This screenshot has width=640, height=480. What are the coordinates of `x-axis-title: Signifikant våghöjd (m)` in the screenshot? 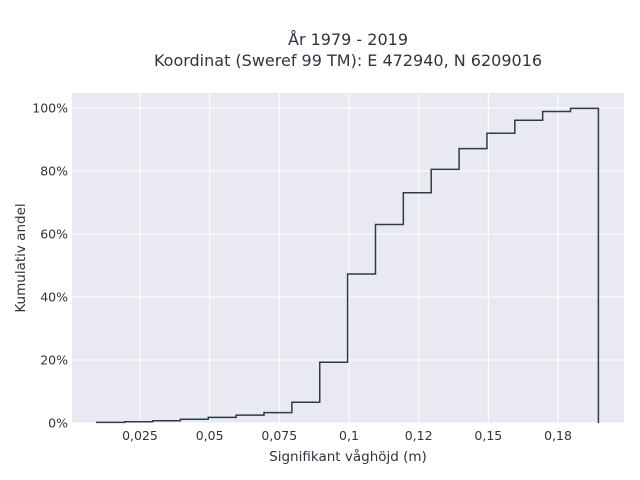 It's located at (348, 456).